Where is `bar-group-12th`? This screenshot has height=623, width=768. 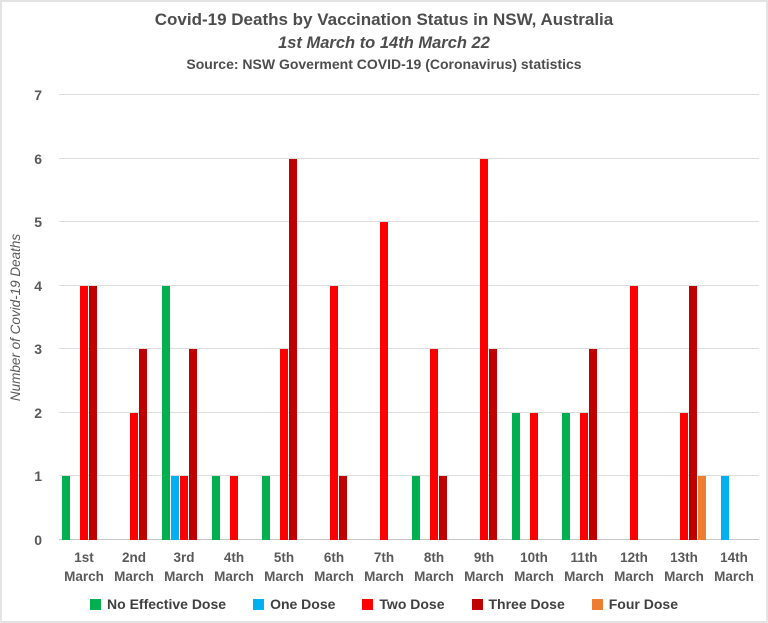
bar-group-12th is located at coordinates (634, 317).